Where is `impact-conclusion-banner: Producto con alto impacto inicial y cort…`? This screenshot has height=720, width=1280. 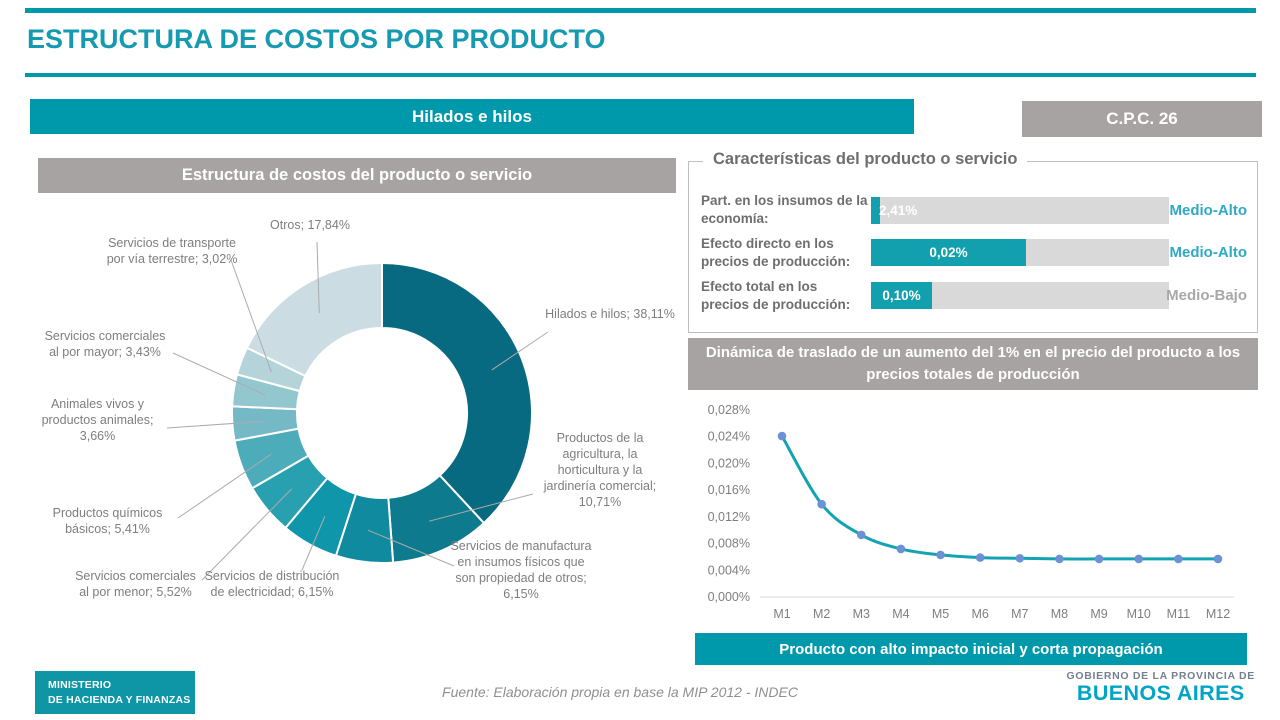
impact-conclusion-banner: Producto con alto impacto inicial y cort… is located at coordinates (971, 649).